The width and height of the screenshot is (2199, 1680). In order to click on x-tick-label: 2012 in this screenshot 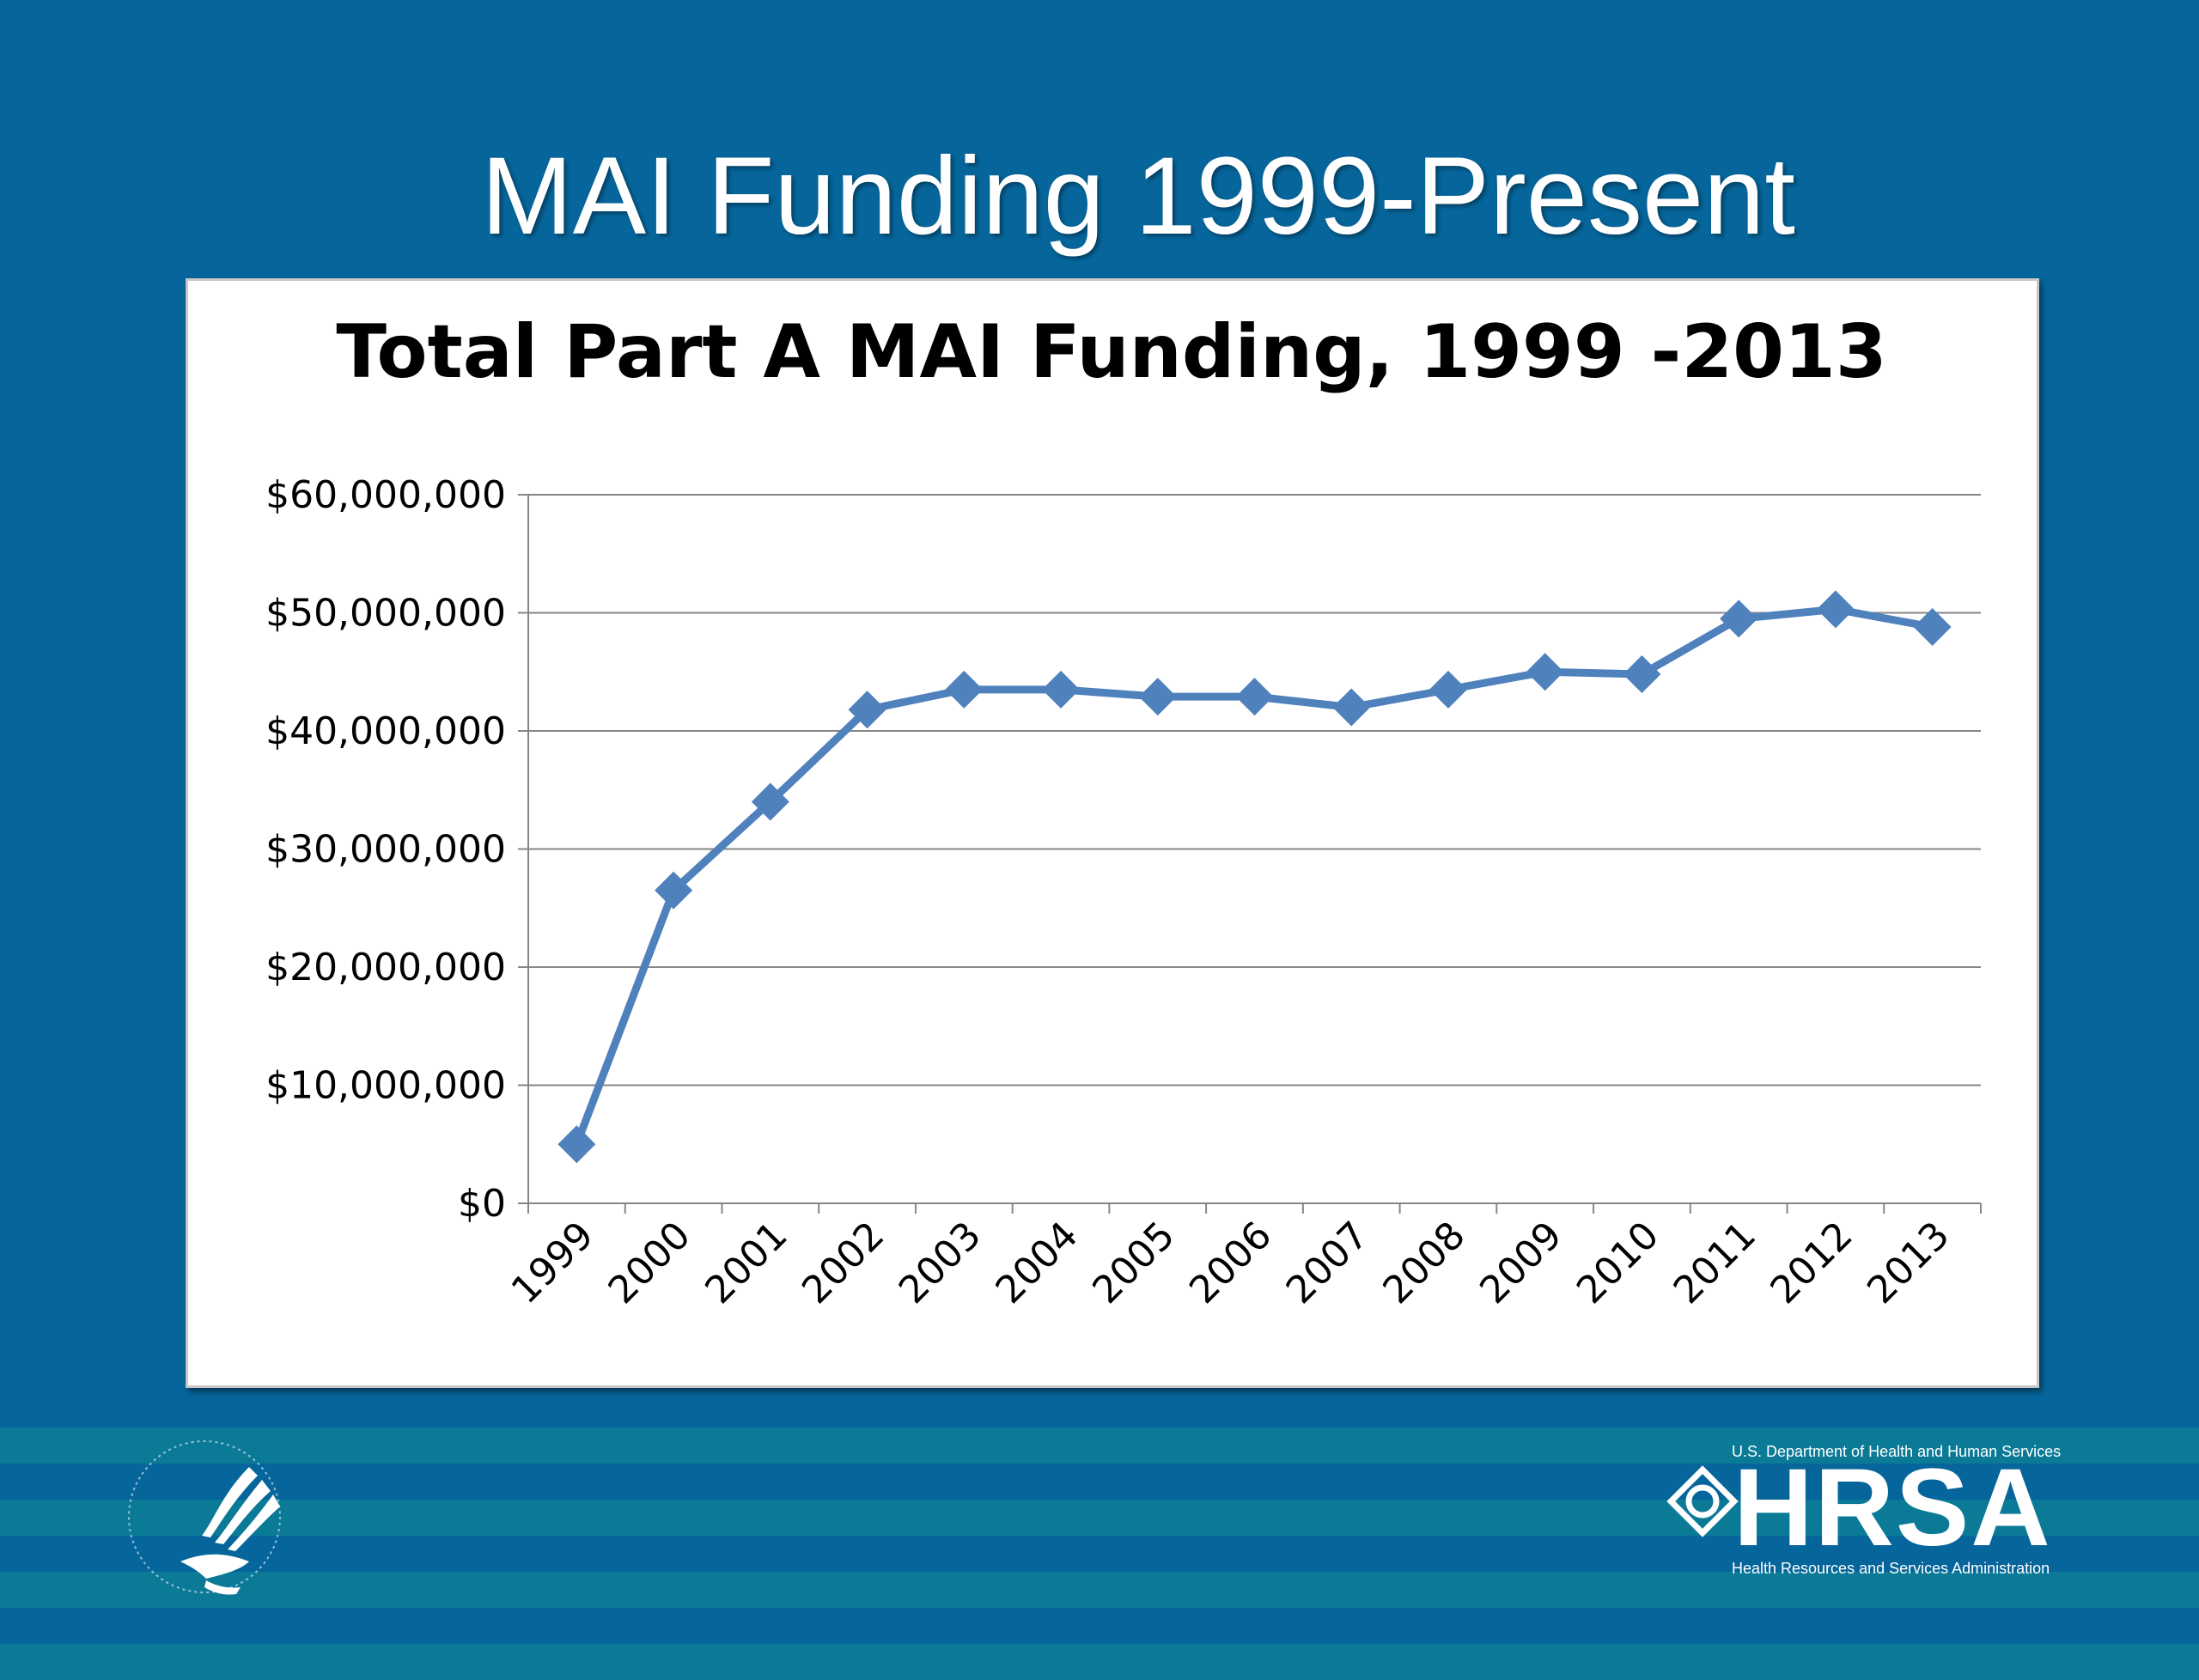, I will do `click(1812, 1263)`.